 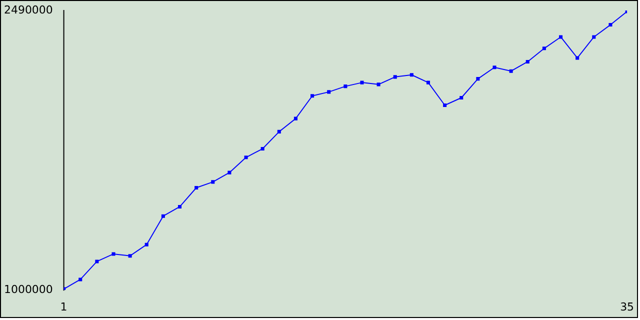 What do you see at coordinates (28, 9) in the screenshot?
I see `y-tick-label: 2490000` at bounding box center [28, 9].